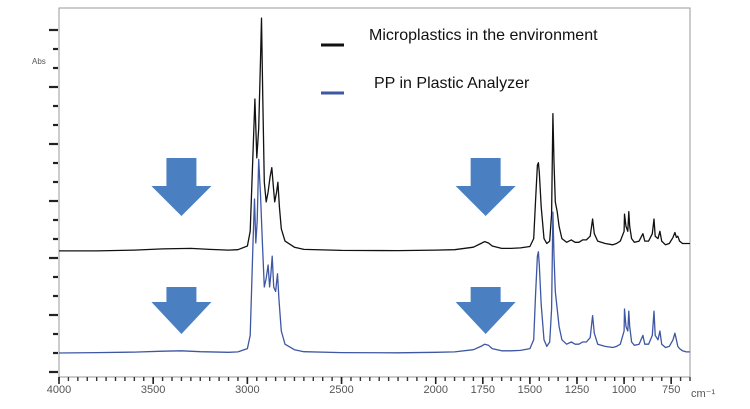  I want to click on x-tick-label: 1250, so click(577, 390).